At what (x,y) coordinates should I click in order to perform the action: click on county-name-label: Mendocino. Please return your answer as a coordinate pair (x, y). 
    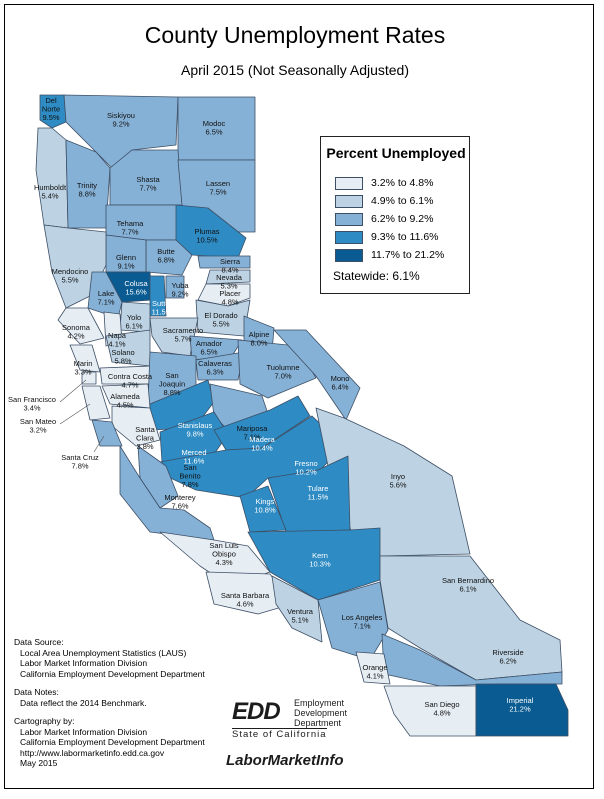
    Looking at the image, I should click on (70, 271).